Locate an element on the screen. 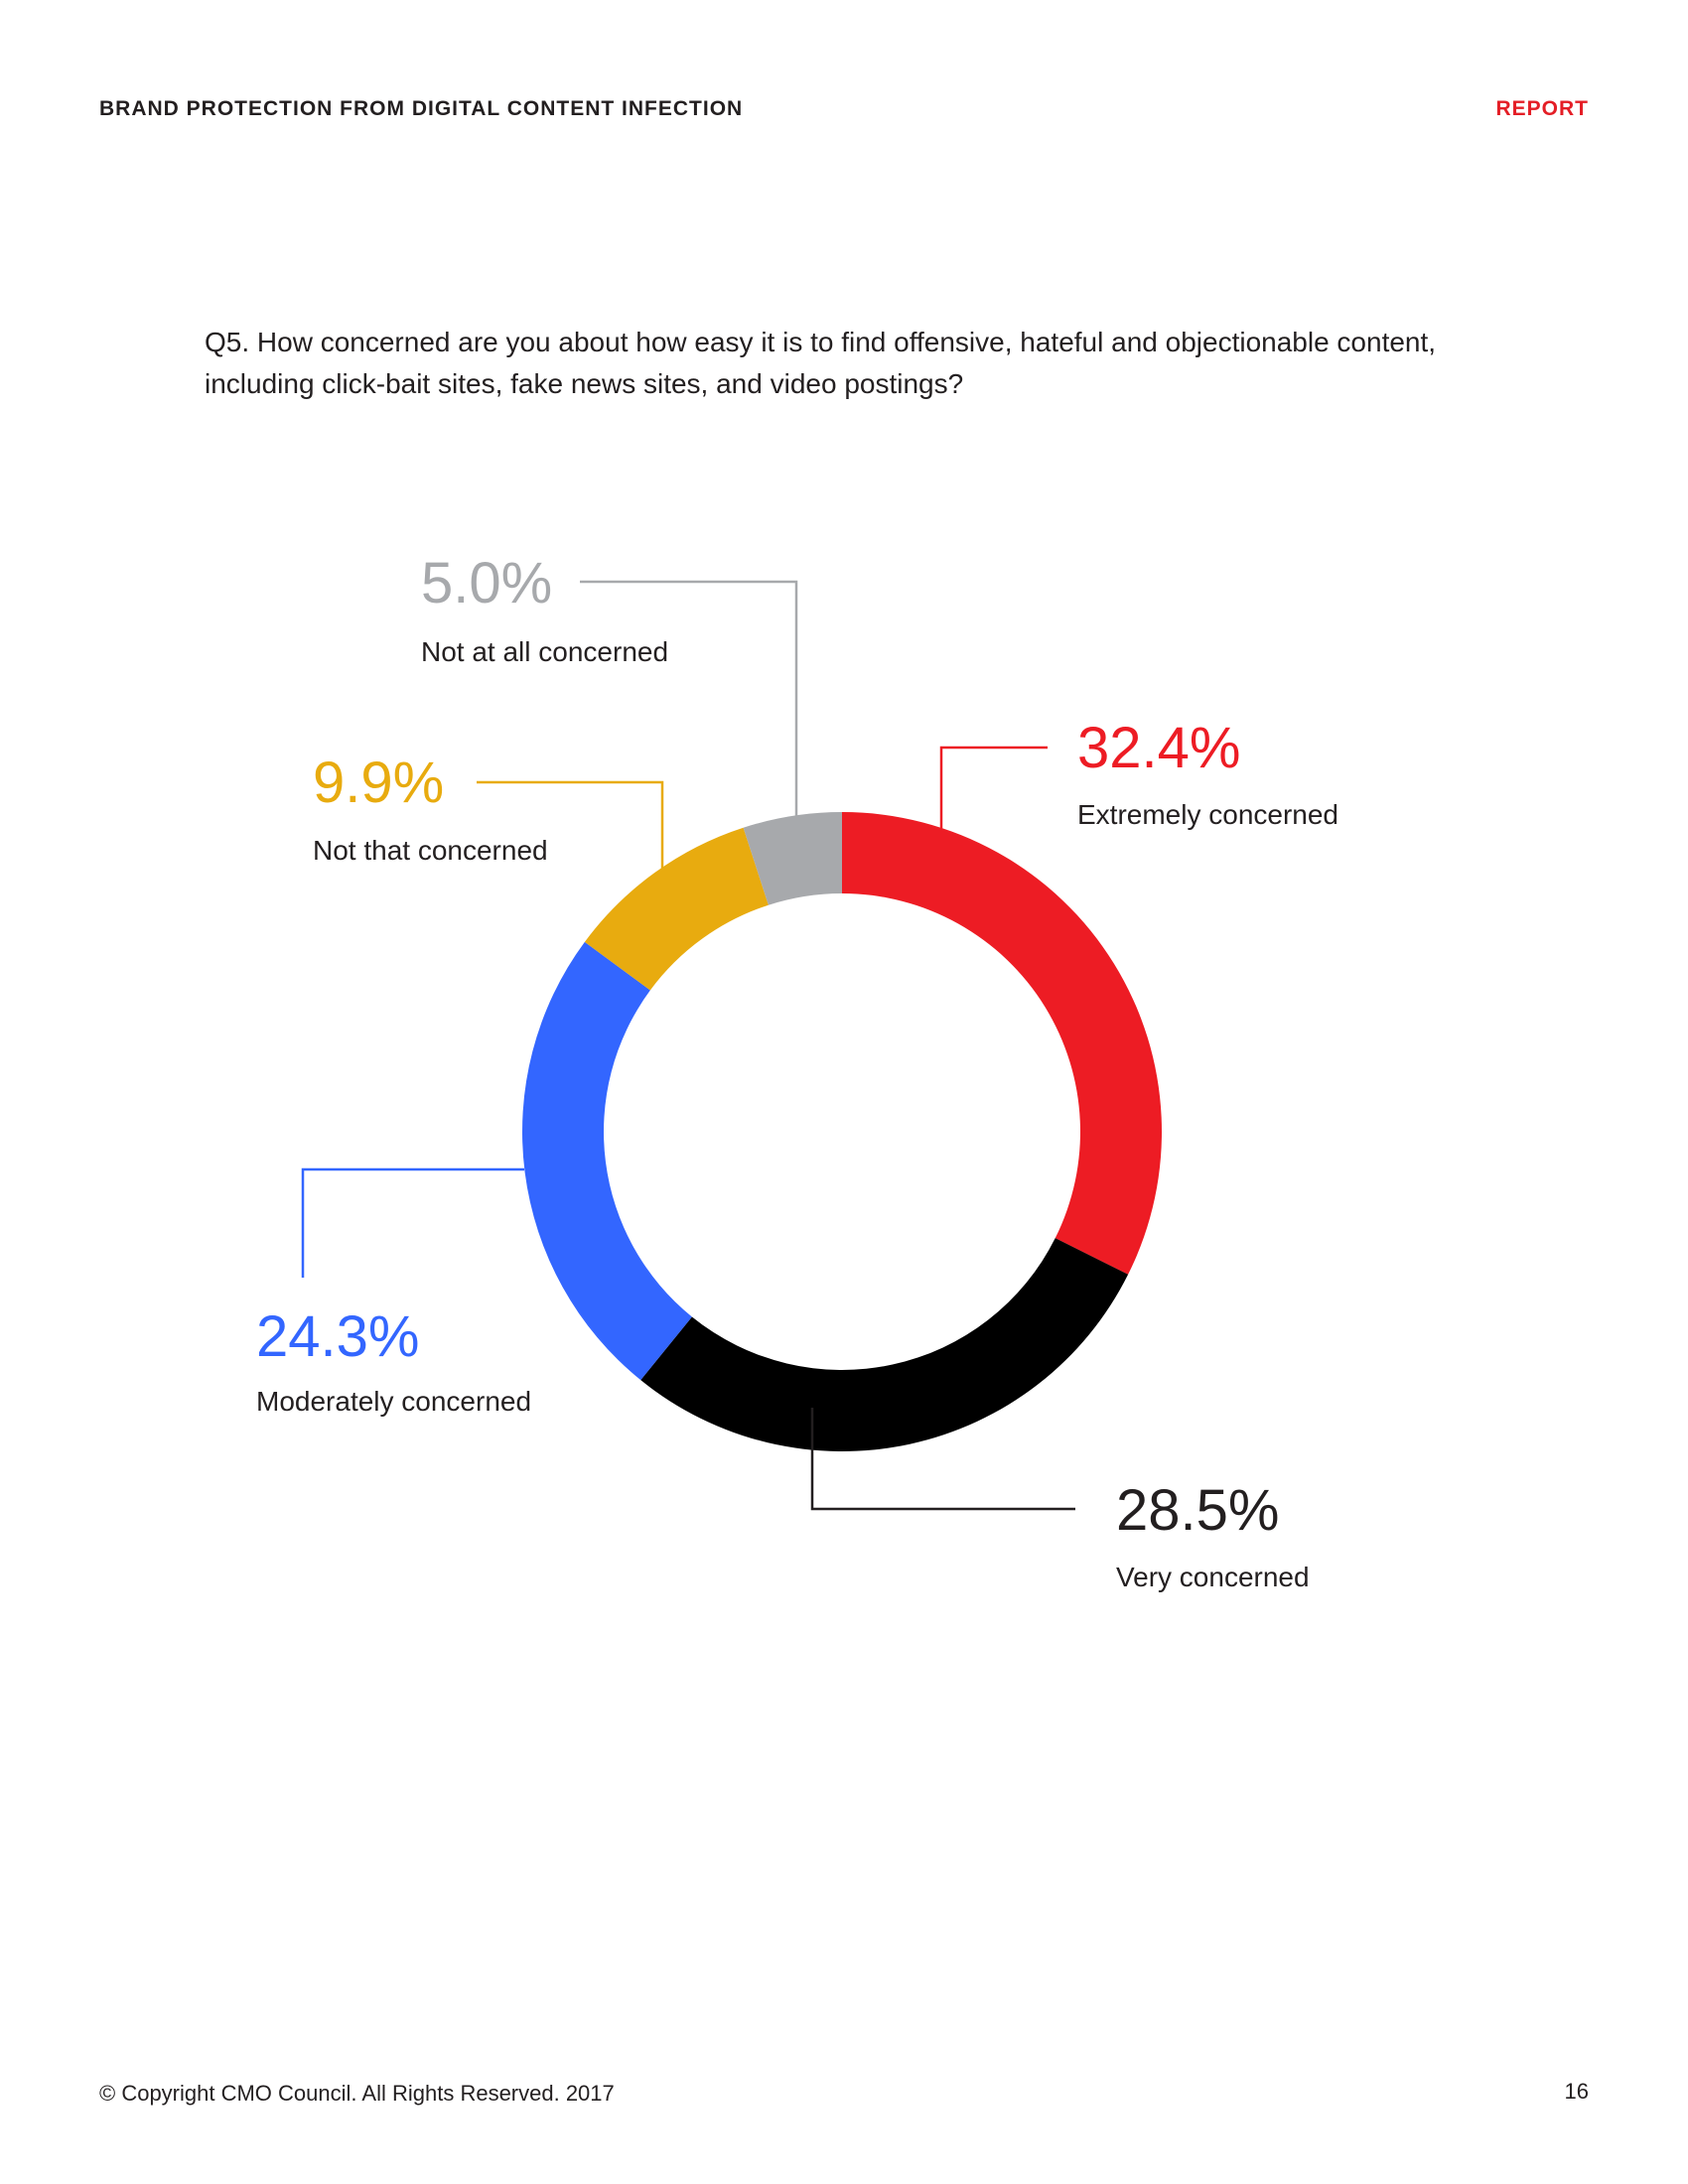 This screenshot has width=1688, height=2184. slice-very-concerned is located at coordinates (884, 1345).